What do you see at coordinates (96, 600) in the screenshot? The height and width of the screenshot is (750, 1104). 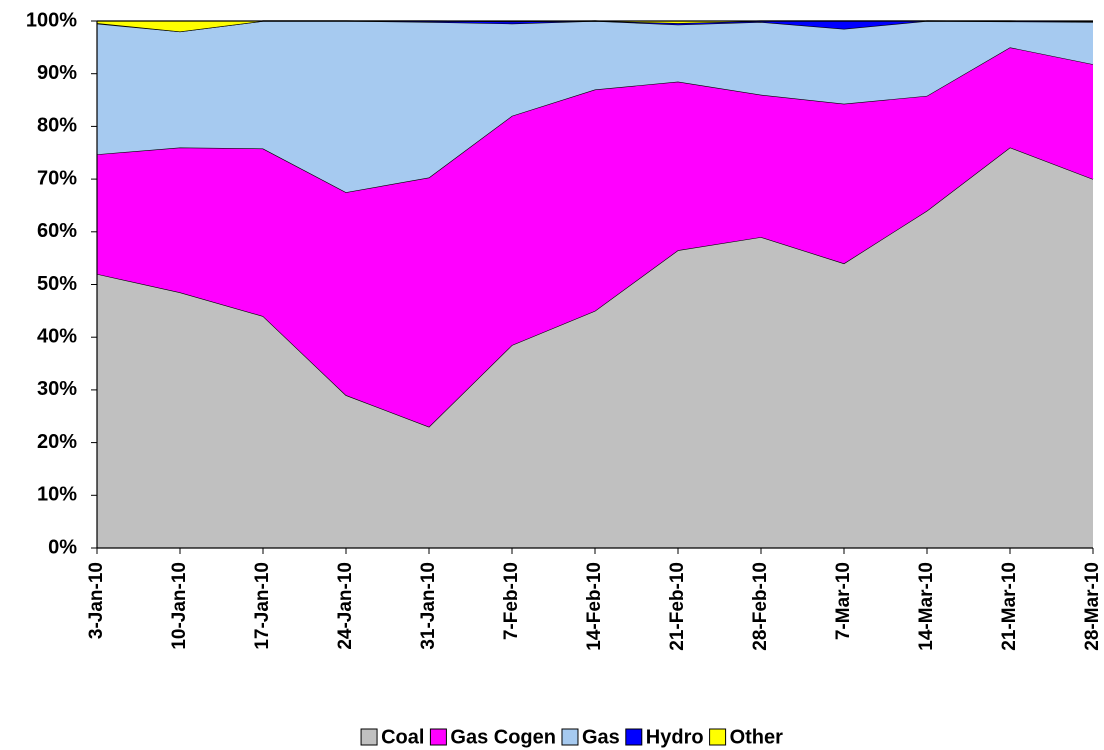 I see `x-tick-label: 3-Jan-10` at bounding box center [96, 600].